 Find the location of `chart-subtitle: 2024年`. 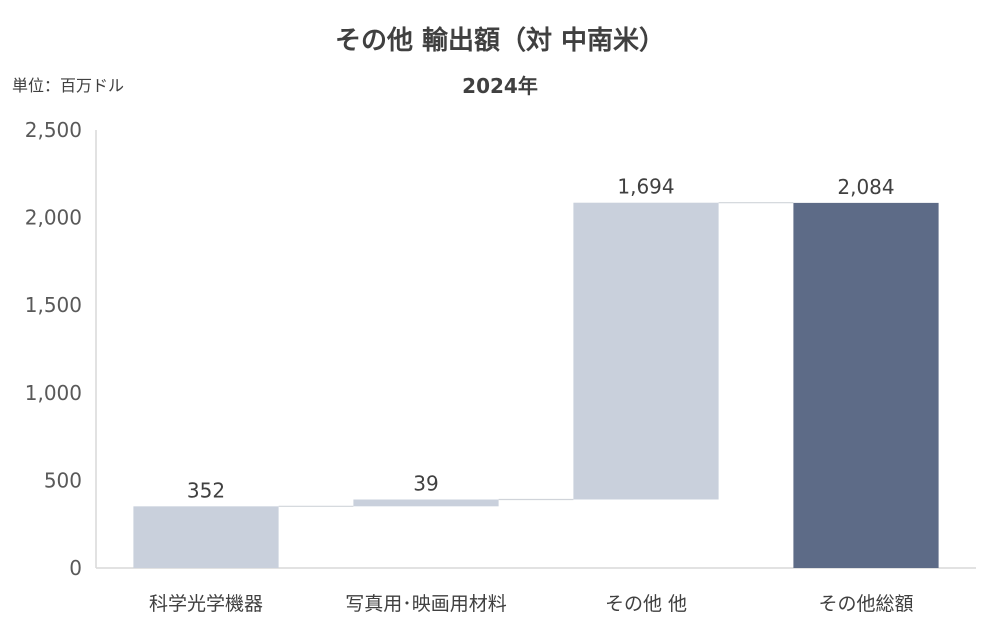

chart-subtitle: 2024年 is located at coordinates (500, 86).